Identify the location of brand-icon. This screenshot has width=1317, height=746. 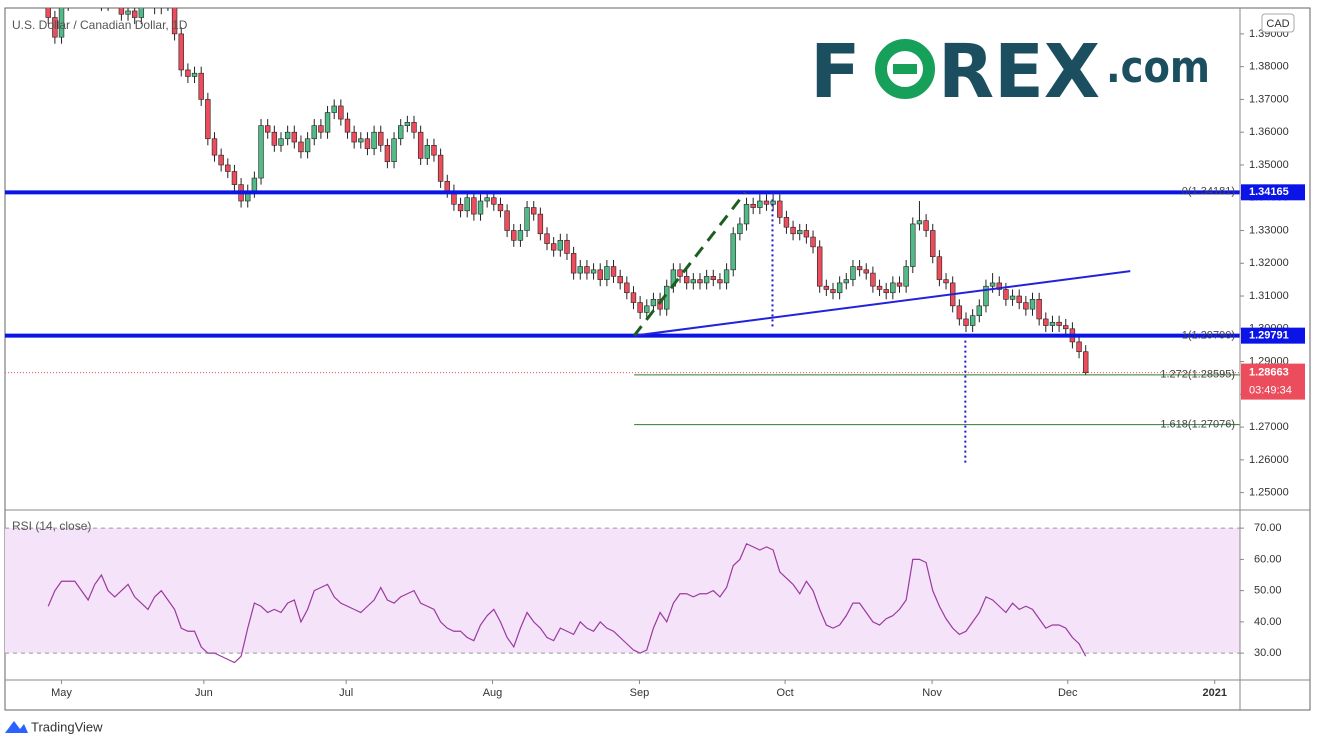
(16, 727).